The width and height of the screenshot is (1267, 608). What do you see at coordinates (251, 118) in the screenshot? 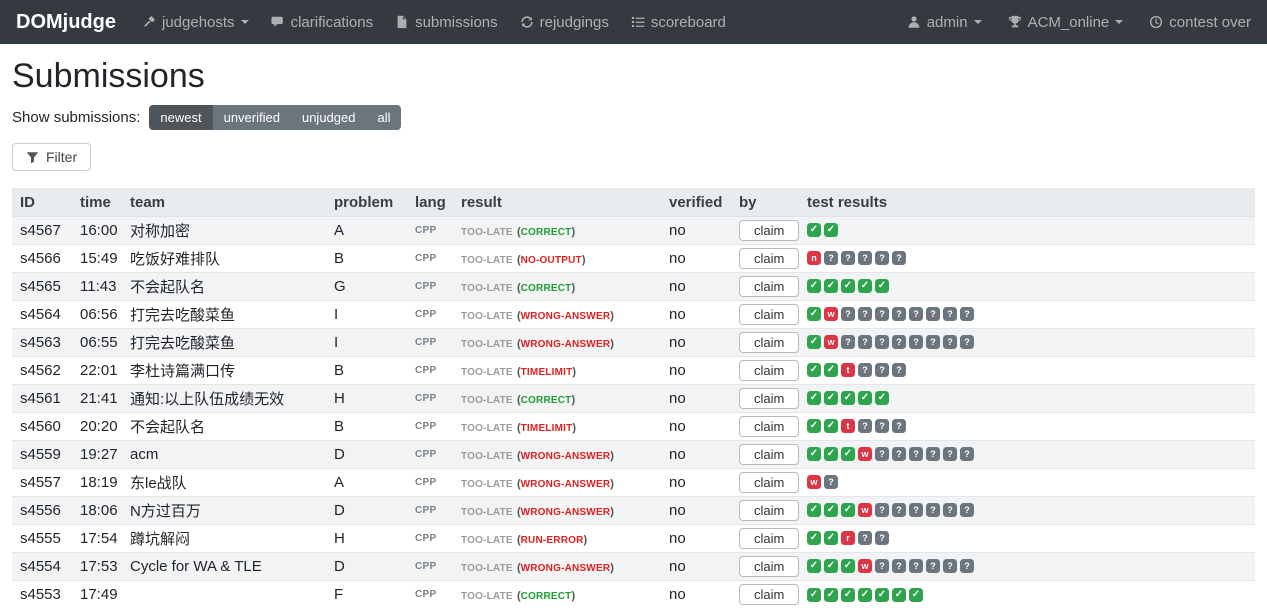
I see `view-unverified-button: unverified` at bounding box center [251, 118].